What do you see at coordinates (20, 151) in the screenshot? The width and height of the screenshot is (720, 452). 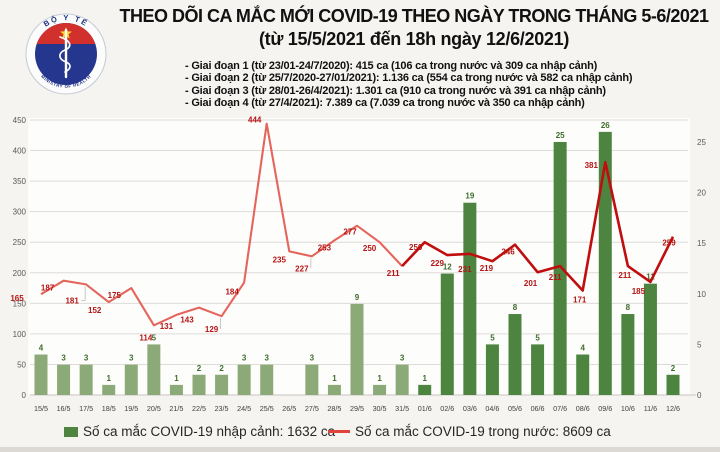 I see `left-axis-tick: 400` at bounding box center [20, 151].